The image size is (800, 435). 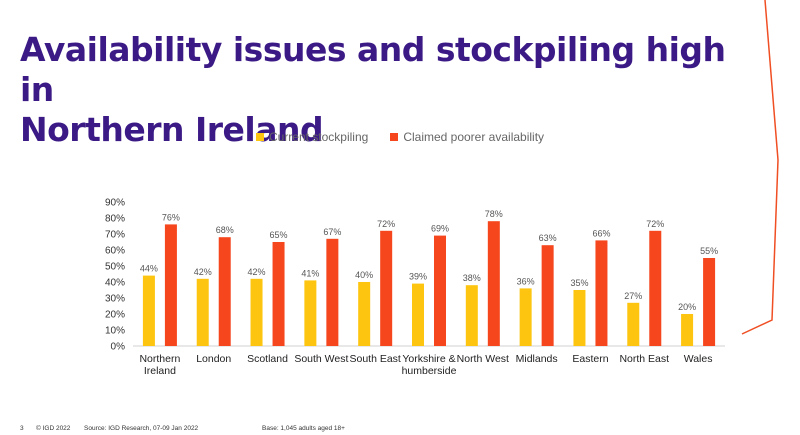 What do you see at coordinates (115, 235) in the screenshot?
I see `y-tick-label: 70%` at bounding box center [115, 235].